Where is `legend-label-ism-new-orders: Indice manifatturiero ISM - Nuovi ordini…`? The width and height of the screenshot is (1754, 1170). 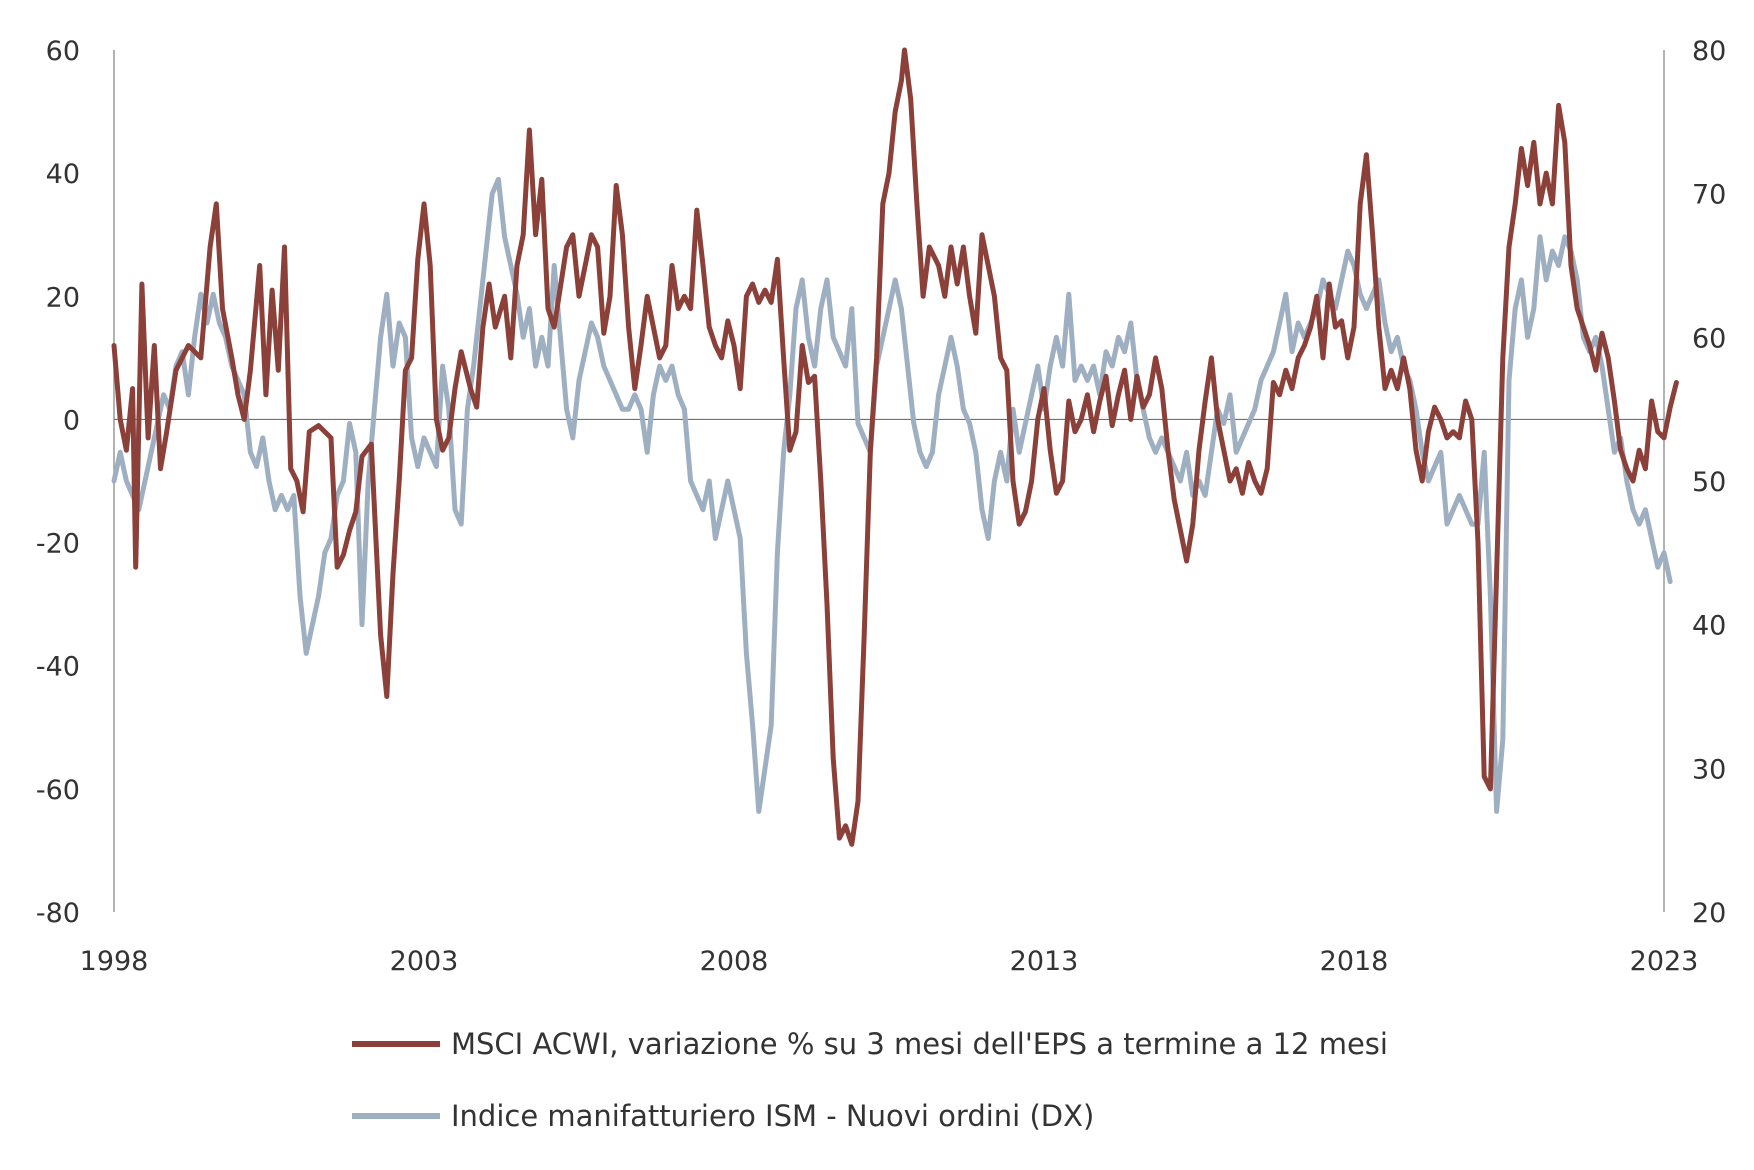 legend-label-ism-new-orders: Indice manifatturiero ISM - Nuovi ordini… is located at coordinates (772, 1116).